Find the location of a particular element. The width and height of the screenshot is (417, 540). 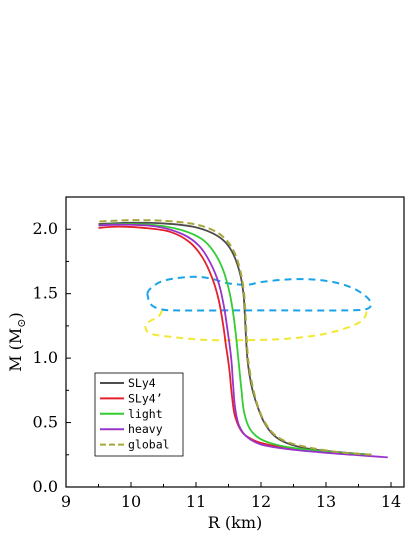

legend-label: SLy4’ is located at coordinates (145, 398).